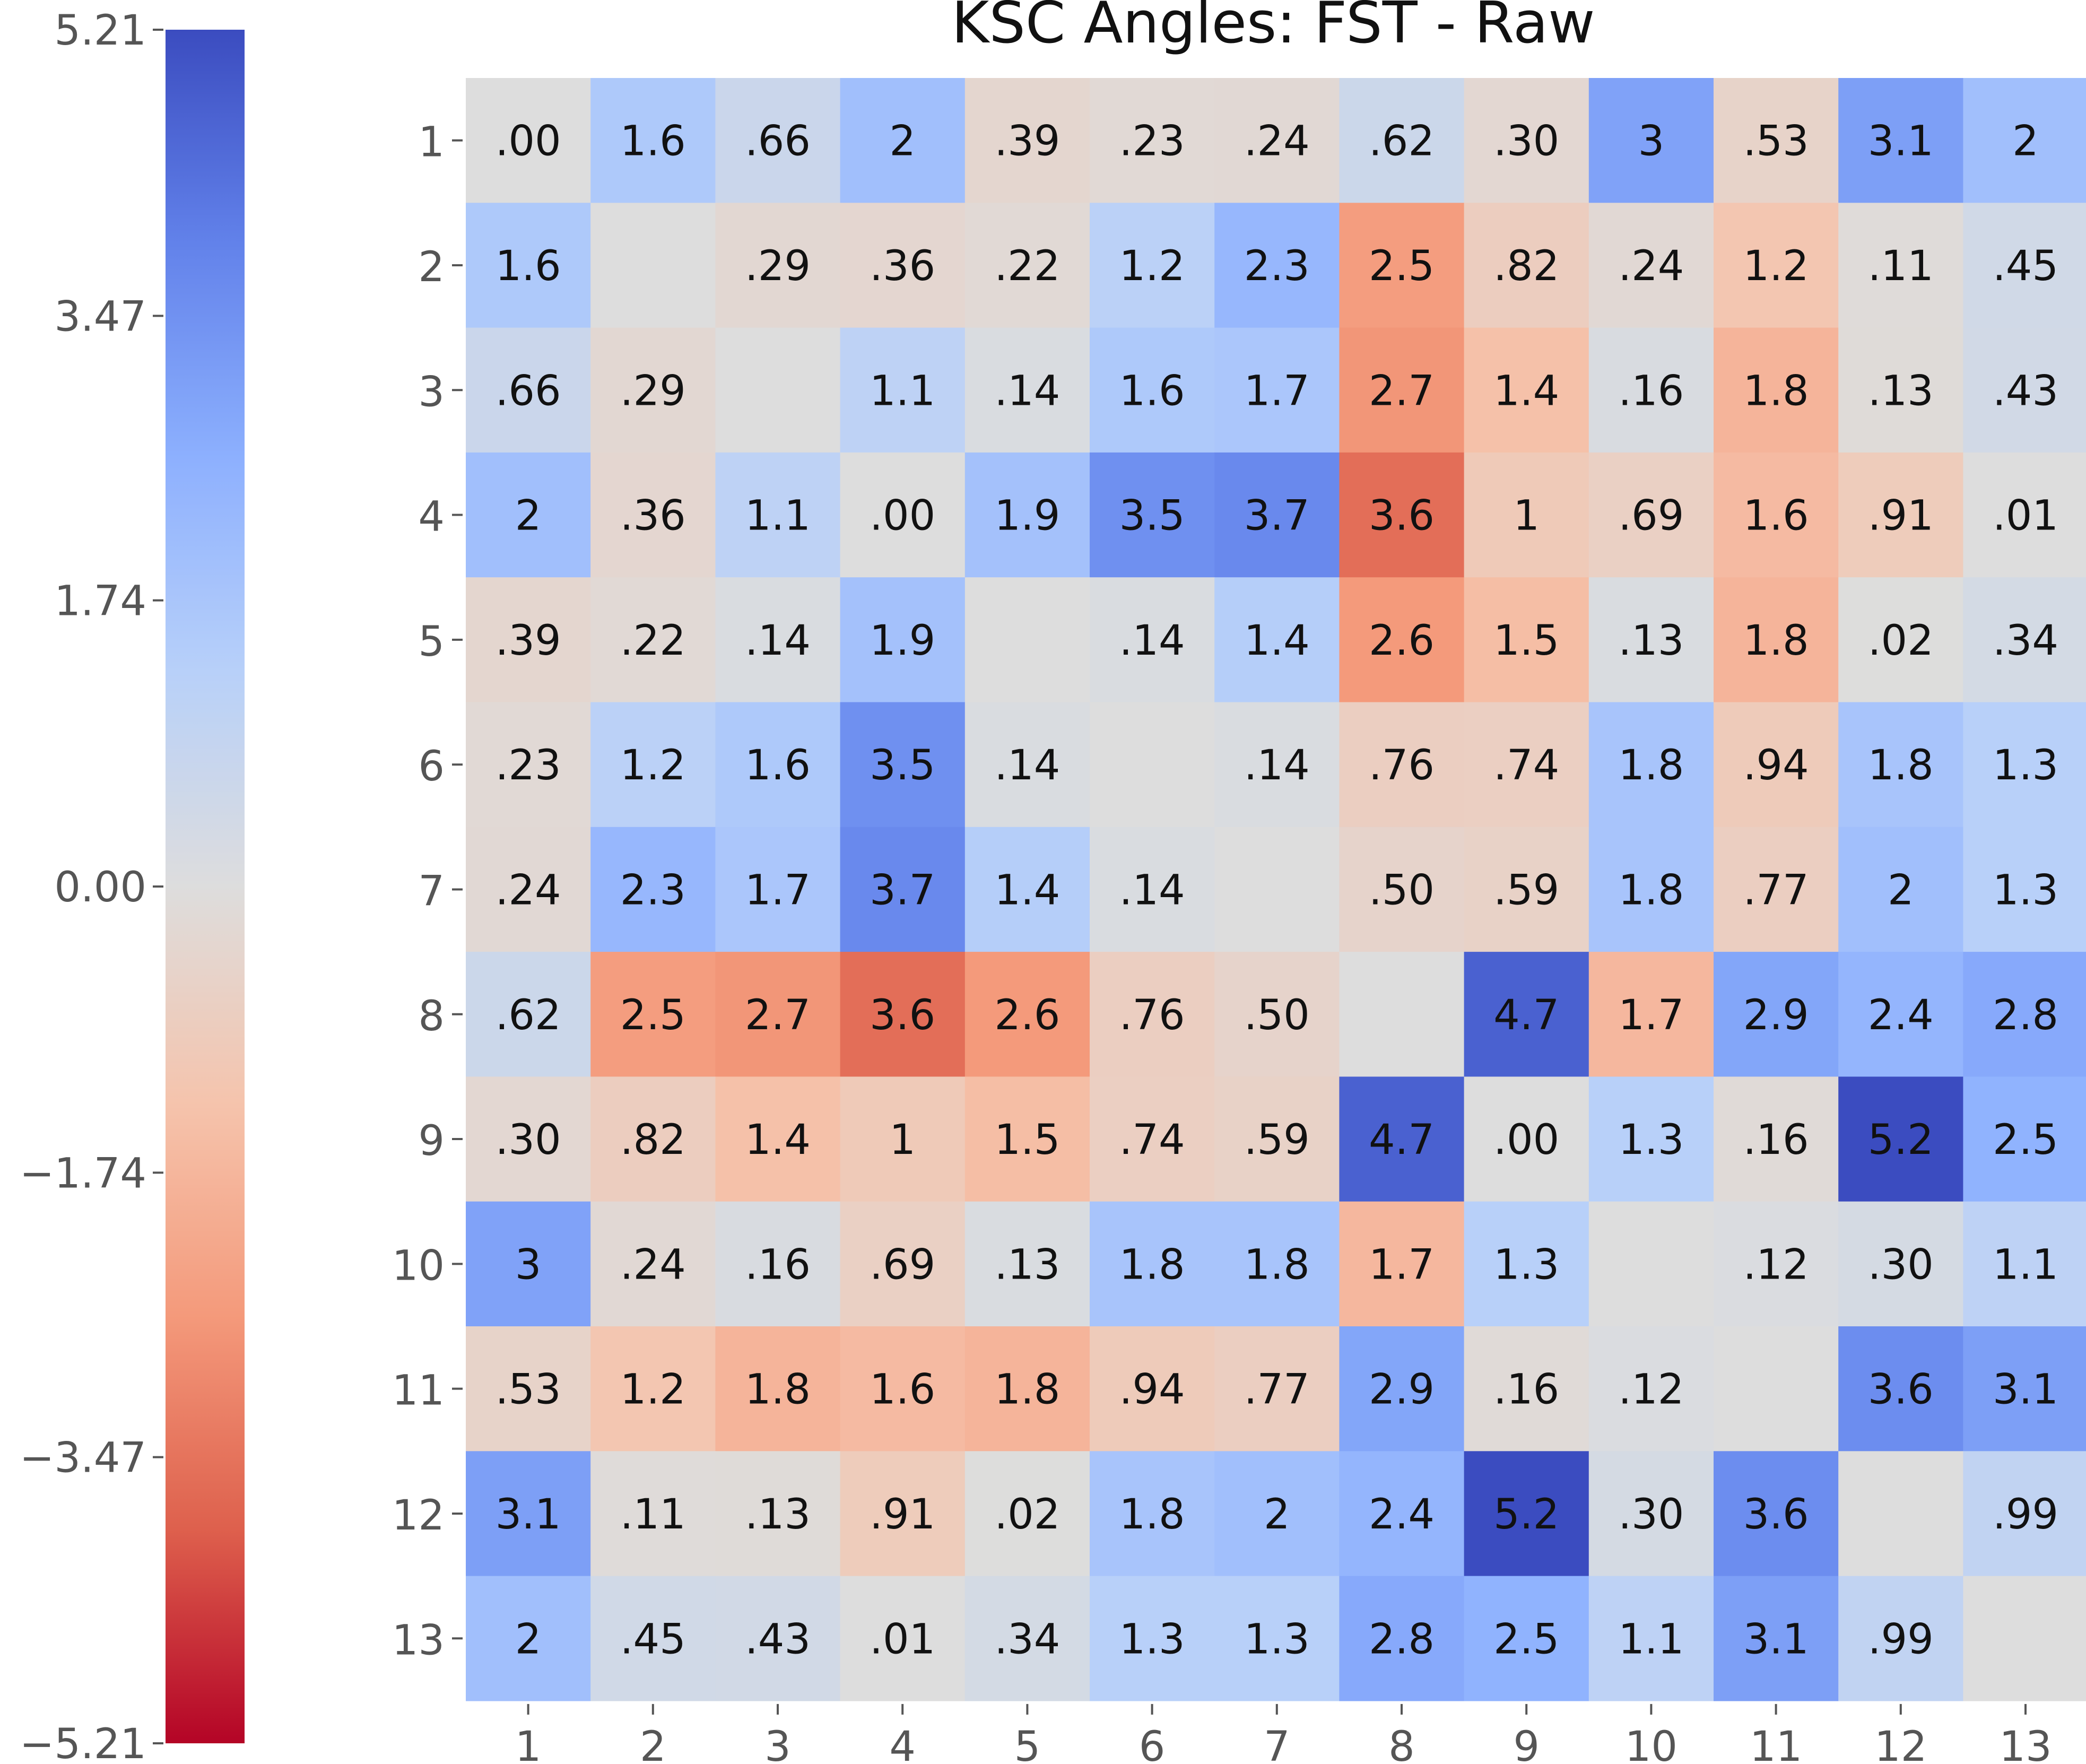 Image resolution: width=2086 pixels, height=1764 pixels. I want to click on x-tick-label: 3, so click(777, 1743).